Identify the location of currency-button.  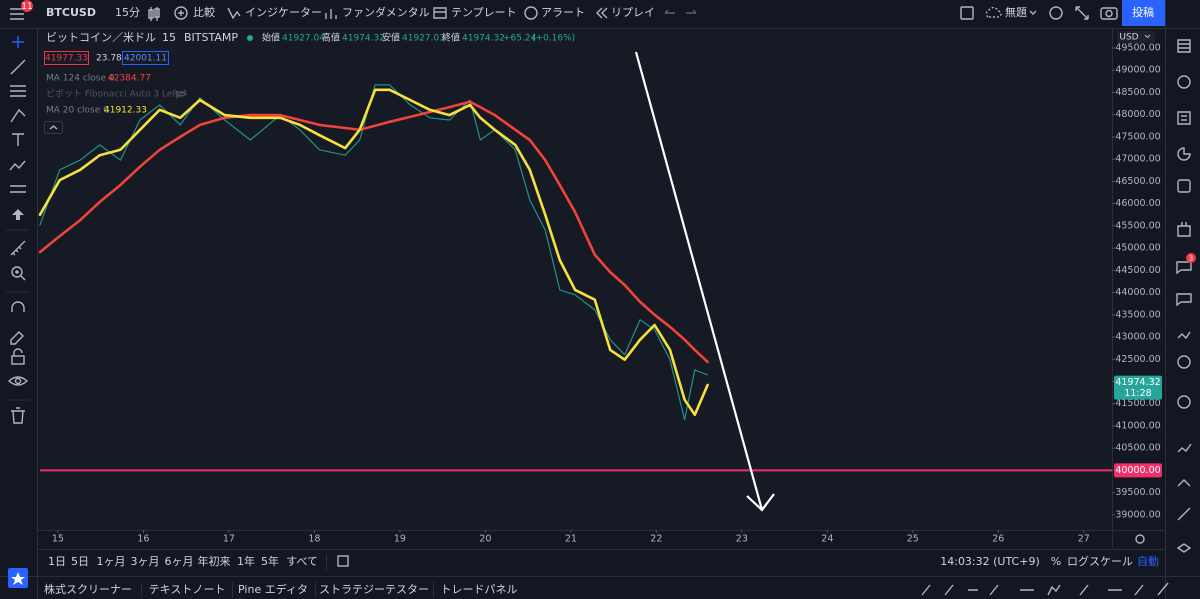
(1136, 37).